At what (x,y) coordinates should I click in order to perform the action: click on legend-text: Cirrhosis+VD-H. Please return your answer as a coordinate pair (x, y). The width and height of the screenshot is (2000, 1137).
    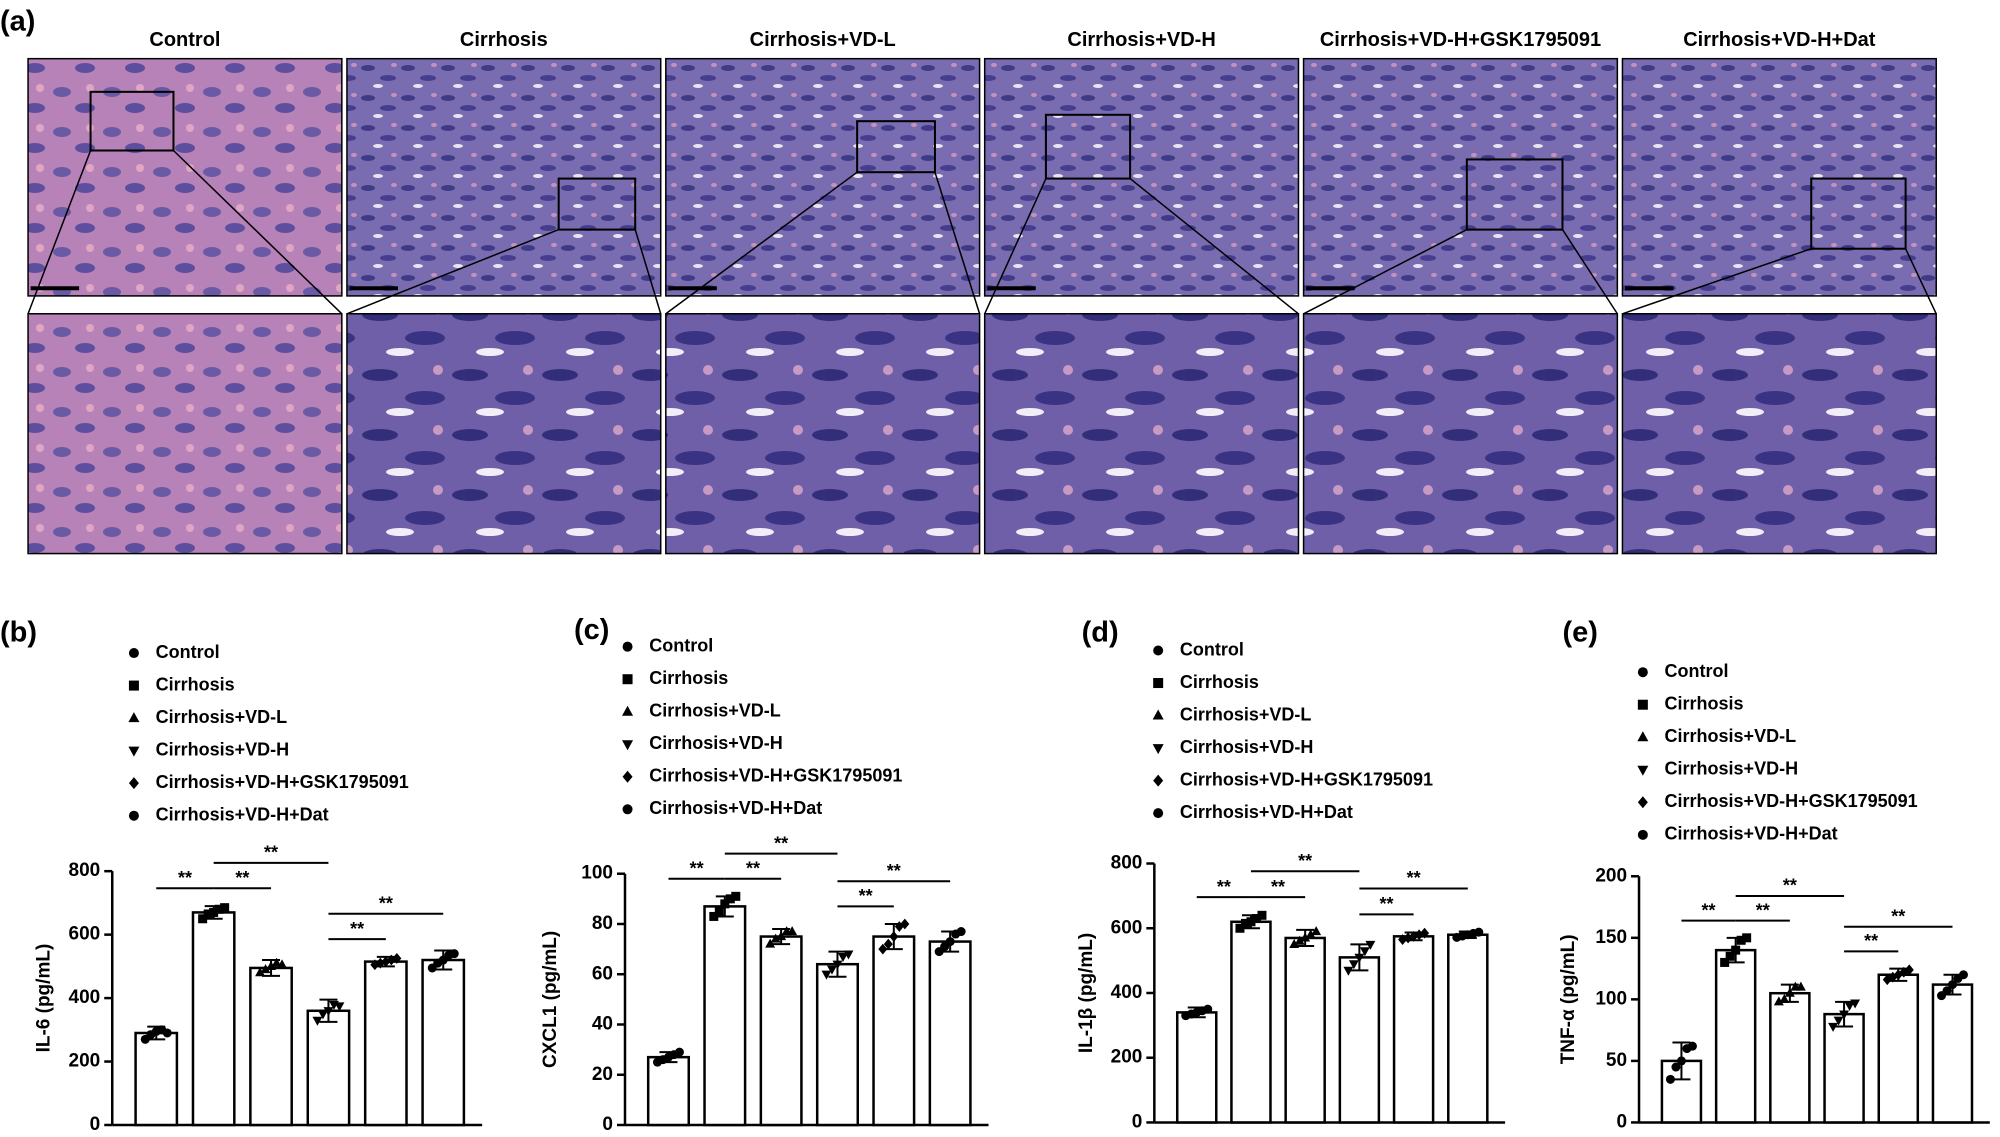
    Looking at the image, I should click on (1247, 747).